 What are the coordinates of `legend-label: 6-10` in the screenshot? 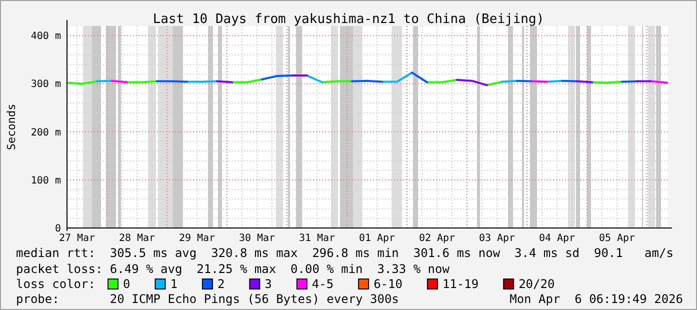 It's located at (388, 284).